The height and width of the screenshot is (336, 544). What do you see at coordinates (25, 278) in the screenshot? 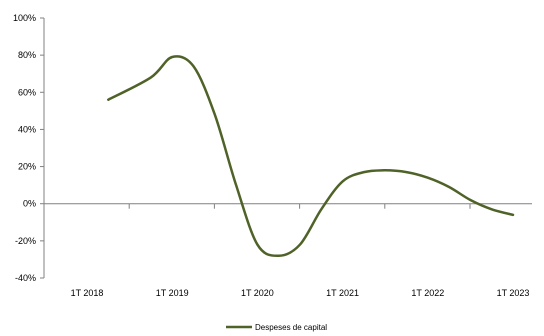
I see `y-tick-label: -40%` at bounding box center [25, 278].